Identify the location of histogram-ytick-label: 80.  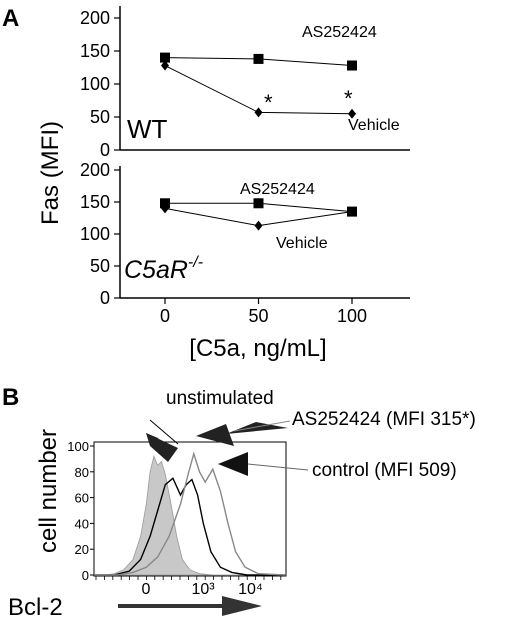
(82, 472).